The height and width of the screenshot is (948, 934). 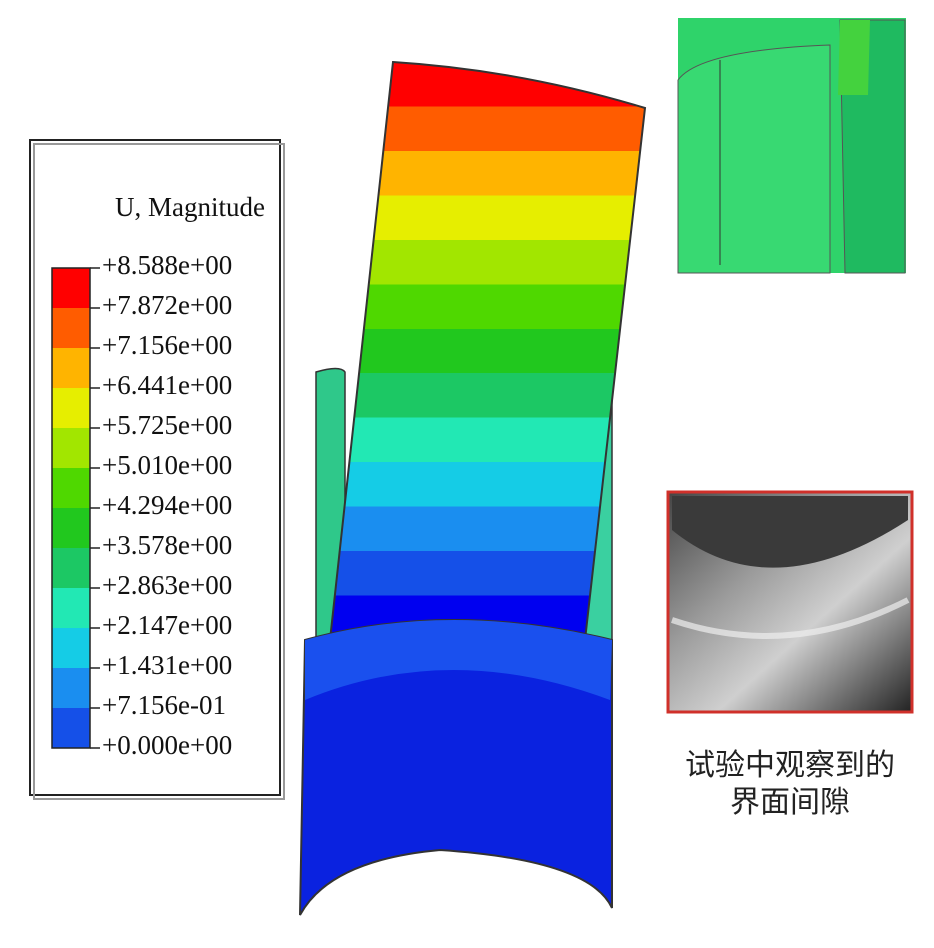 What do you see at coordinates (754, 159) in the screenshot?
I see `inset-part` at bounding box center [754, 159].